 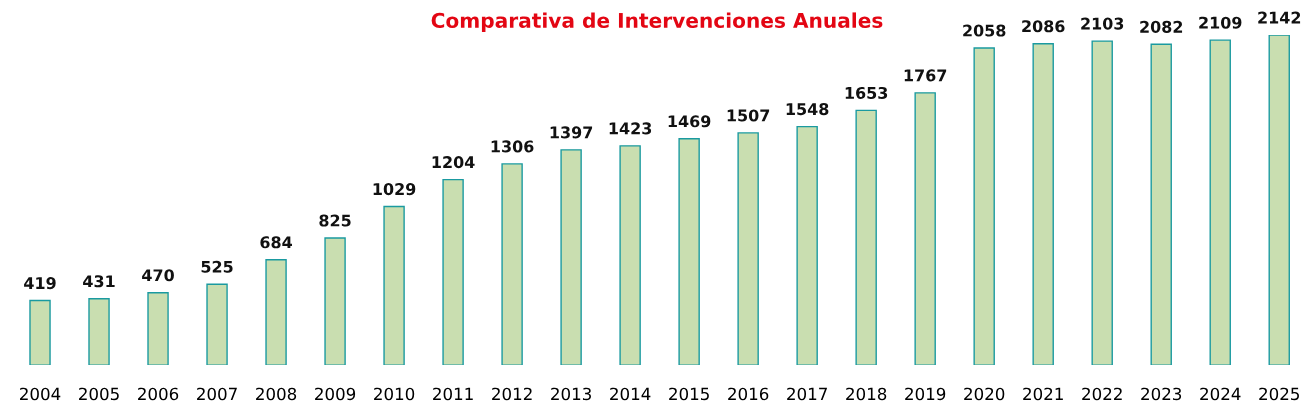 What do you see at coordinates (630, 394) in the screenshot?
I see `x-tick-label: 2014` at bounding box center [630, 394].